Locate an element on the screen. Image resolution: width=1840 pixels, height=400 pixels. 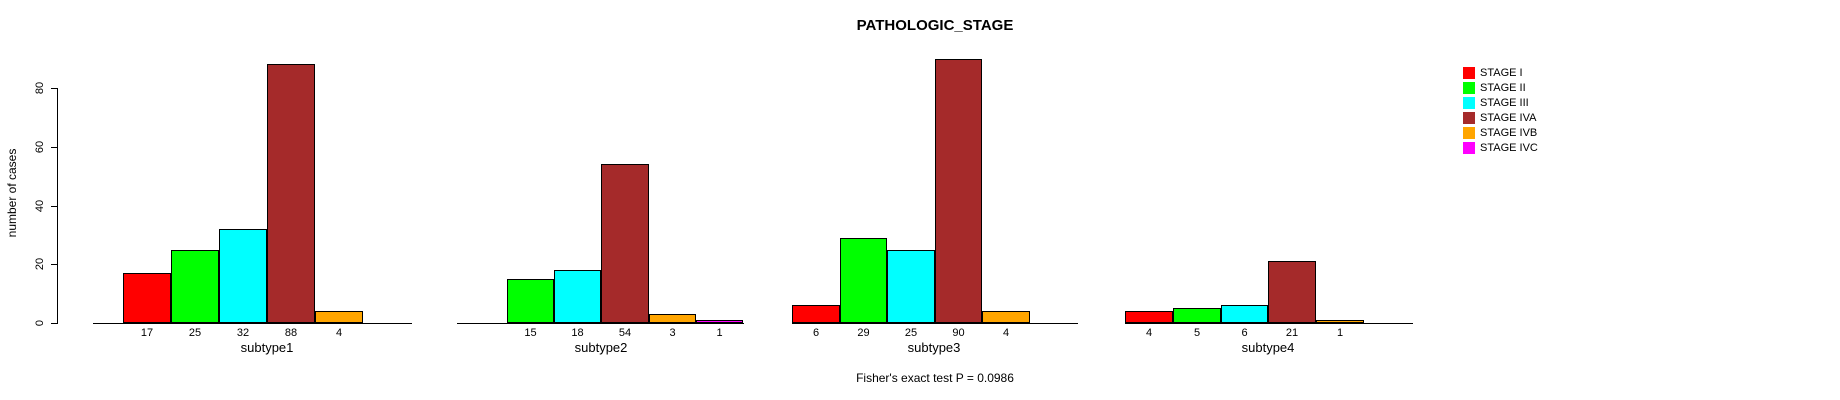
y-axis-tick-label: 40 is located at coordinates (40, 206).